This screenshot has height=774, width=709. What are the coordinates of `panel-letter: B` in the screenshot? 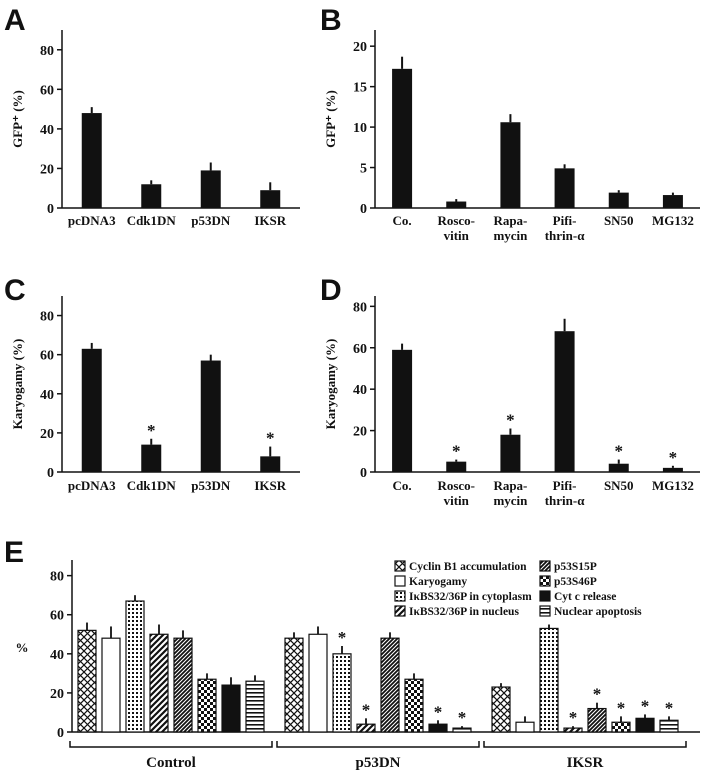 It's located at (331, 20).